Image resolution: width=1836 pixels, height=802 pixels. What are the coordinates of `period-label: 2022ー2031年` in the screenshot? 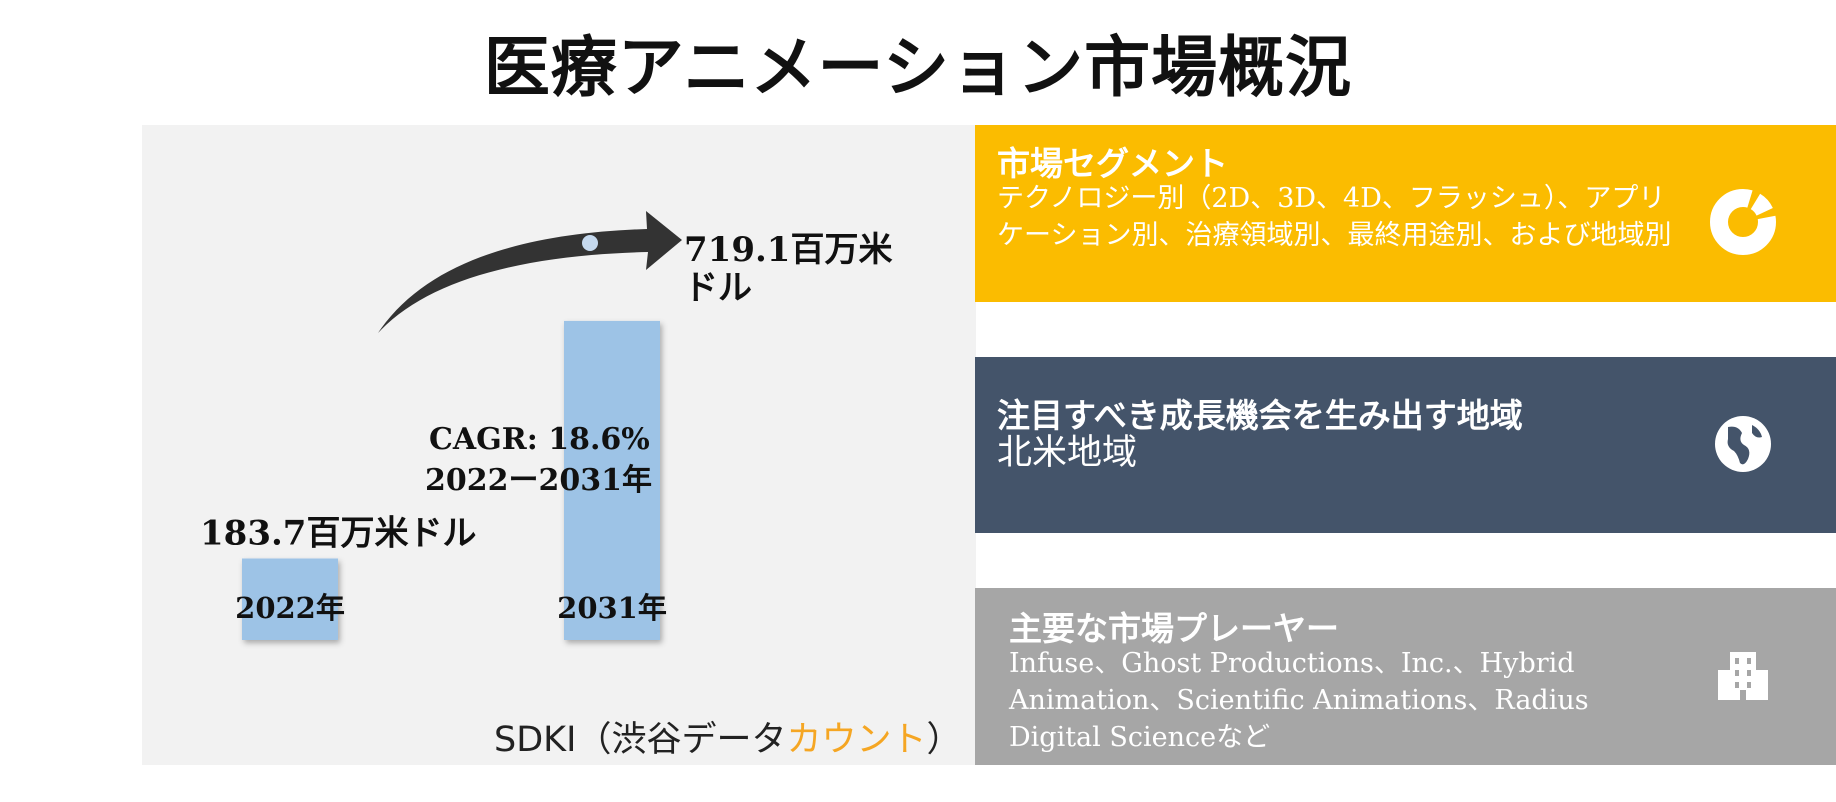 It's located at (538, 480).